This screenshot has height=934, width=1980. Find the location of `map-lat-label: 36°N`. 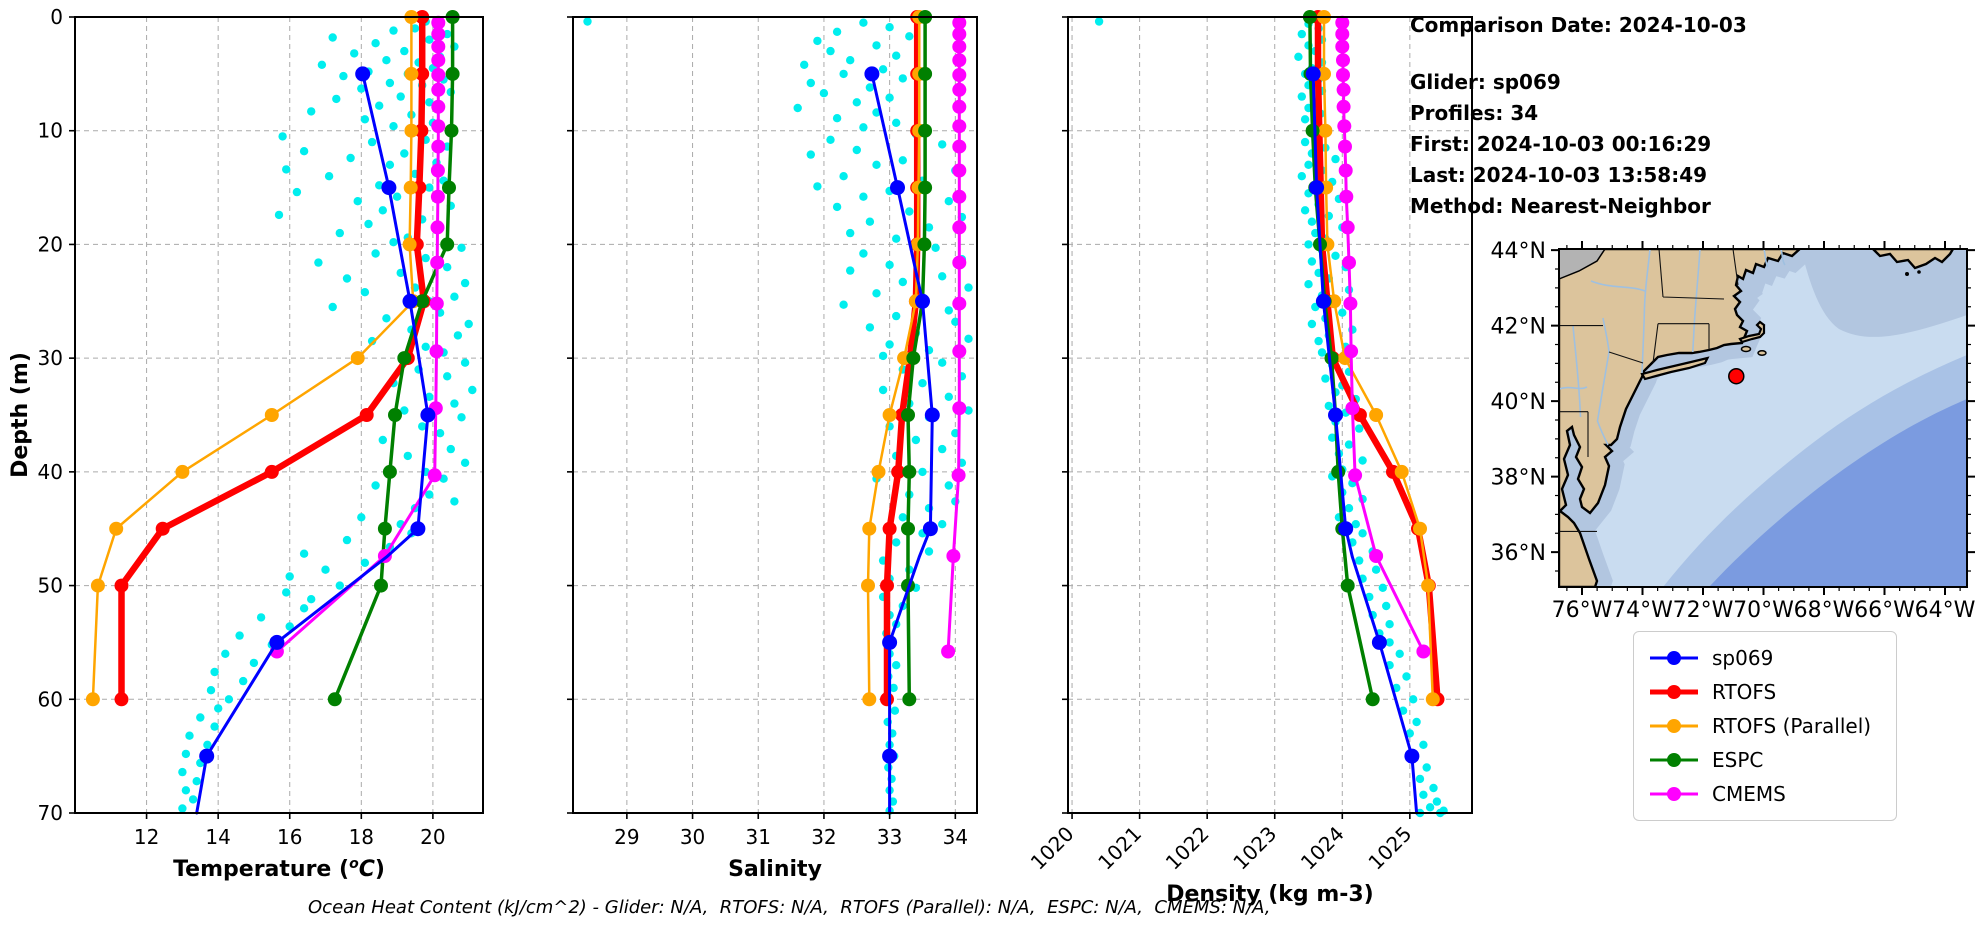

map-lat-label: 36°N is located at coordinates (1518, 553).